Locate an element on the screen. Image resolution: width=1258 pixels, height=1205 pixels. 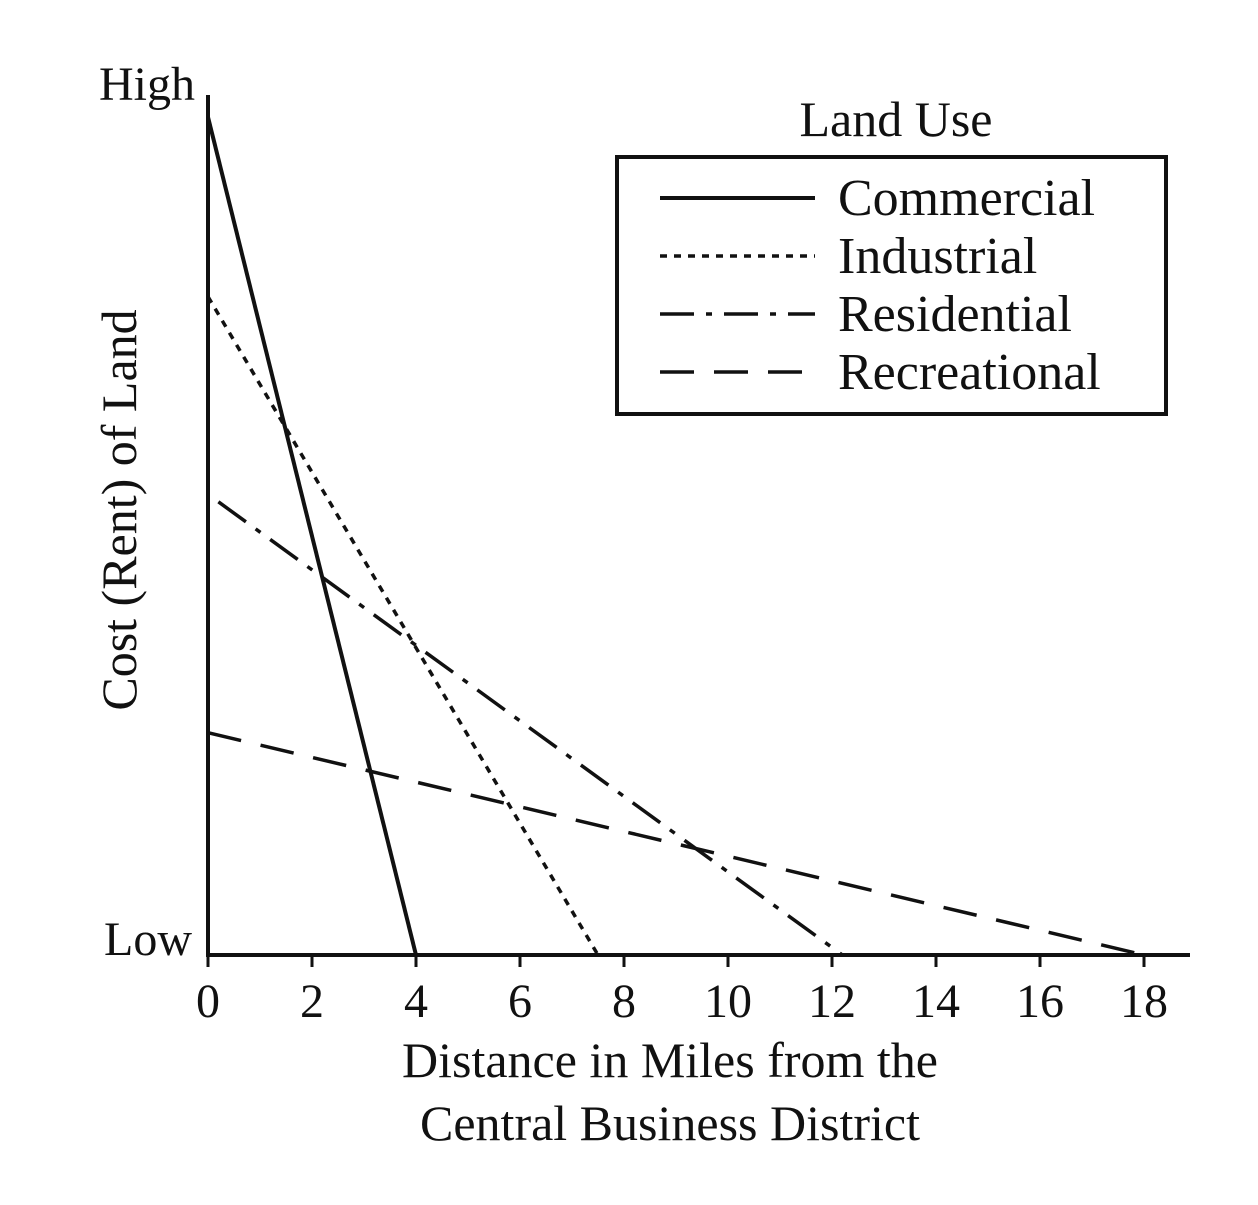
x-tick-label-18: 18 is located at coordinates (1144, 1001).